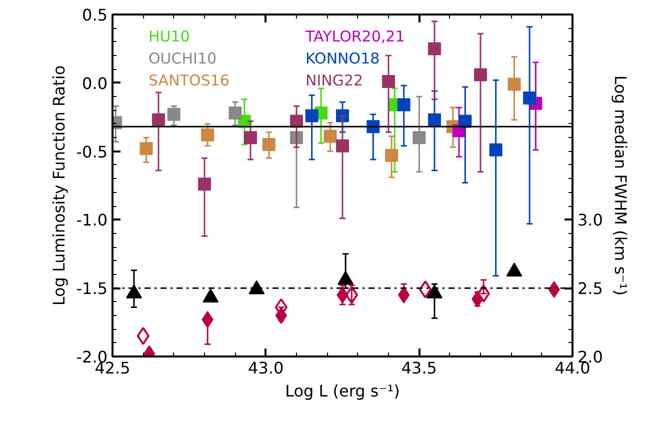 Image resolution: width=649 pixels, height=431 pixels. I want to click on text: SANTOS16, so click(189, 81).